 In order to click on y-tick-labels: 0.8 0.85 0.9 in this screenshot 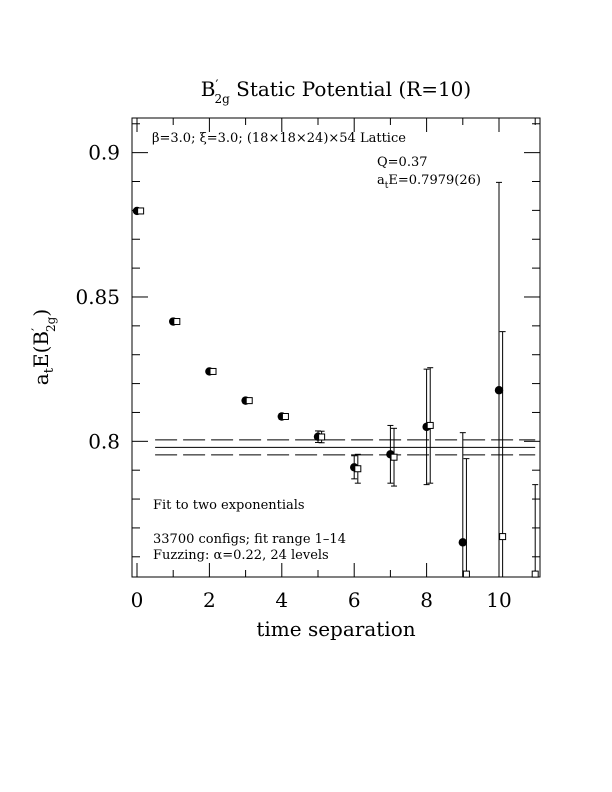, I will do `click(97, 297)`.